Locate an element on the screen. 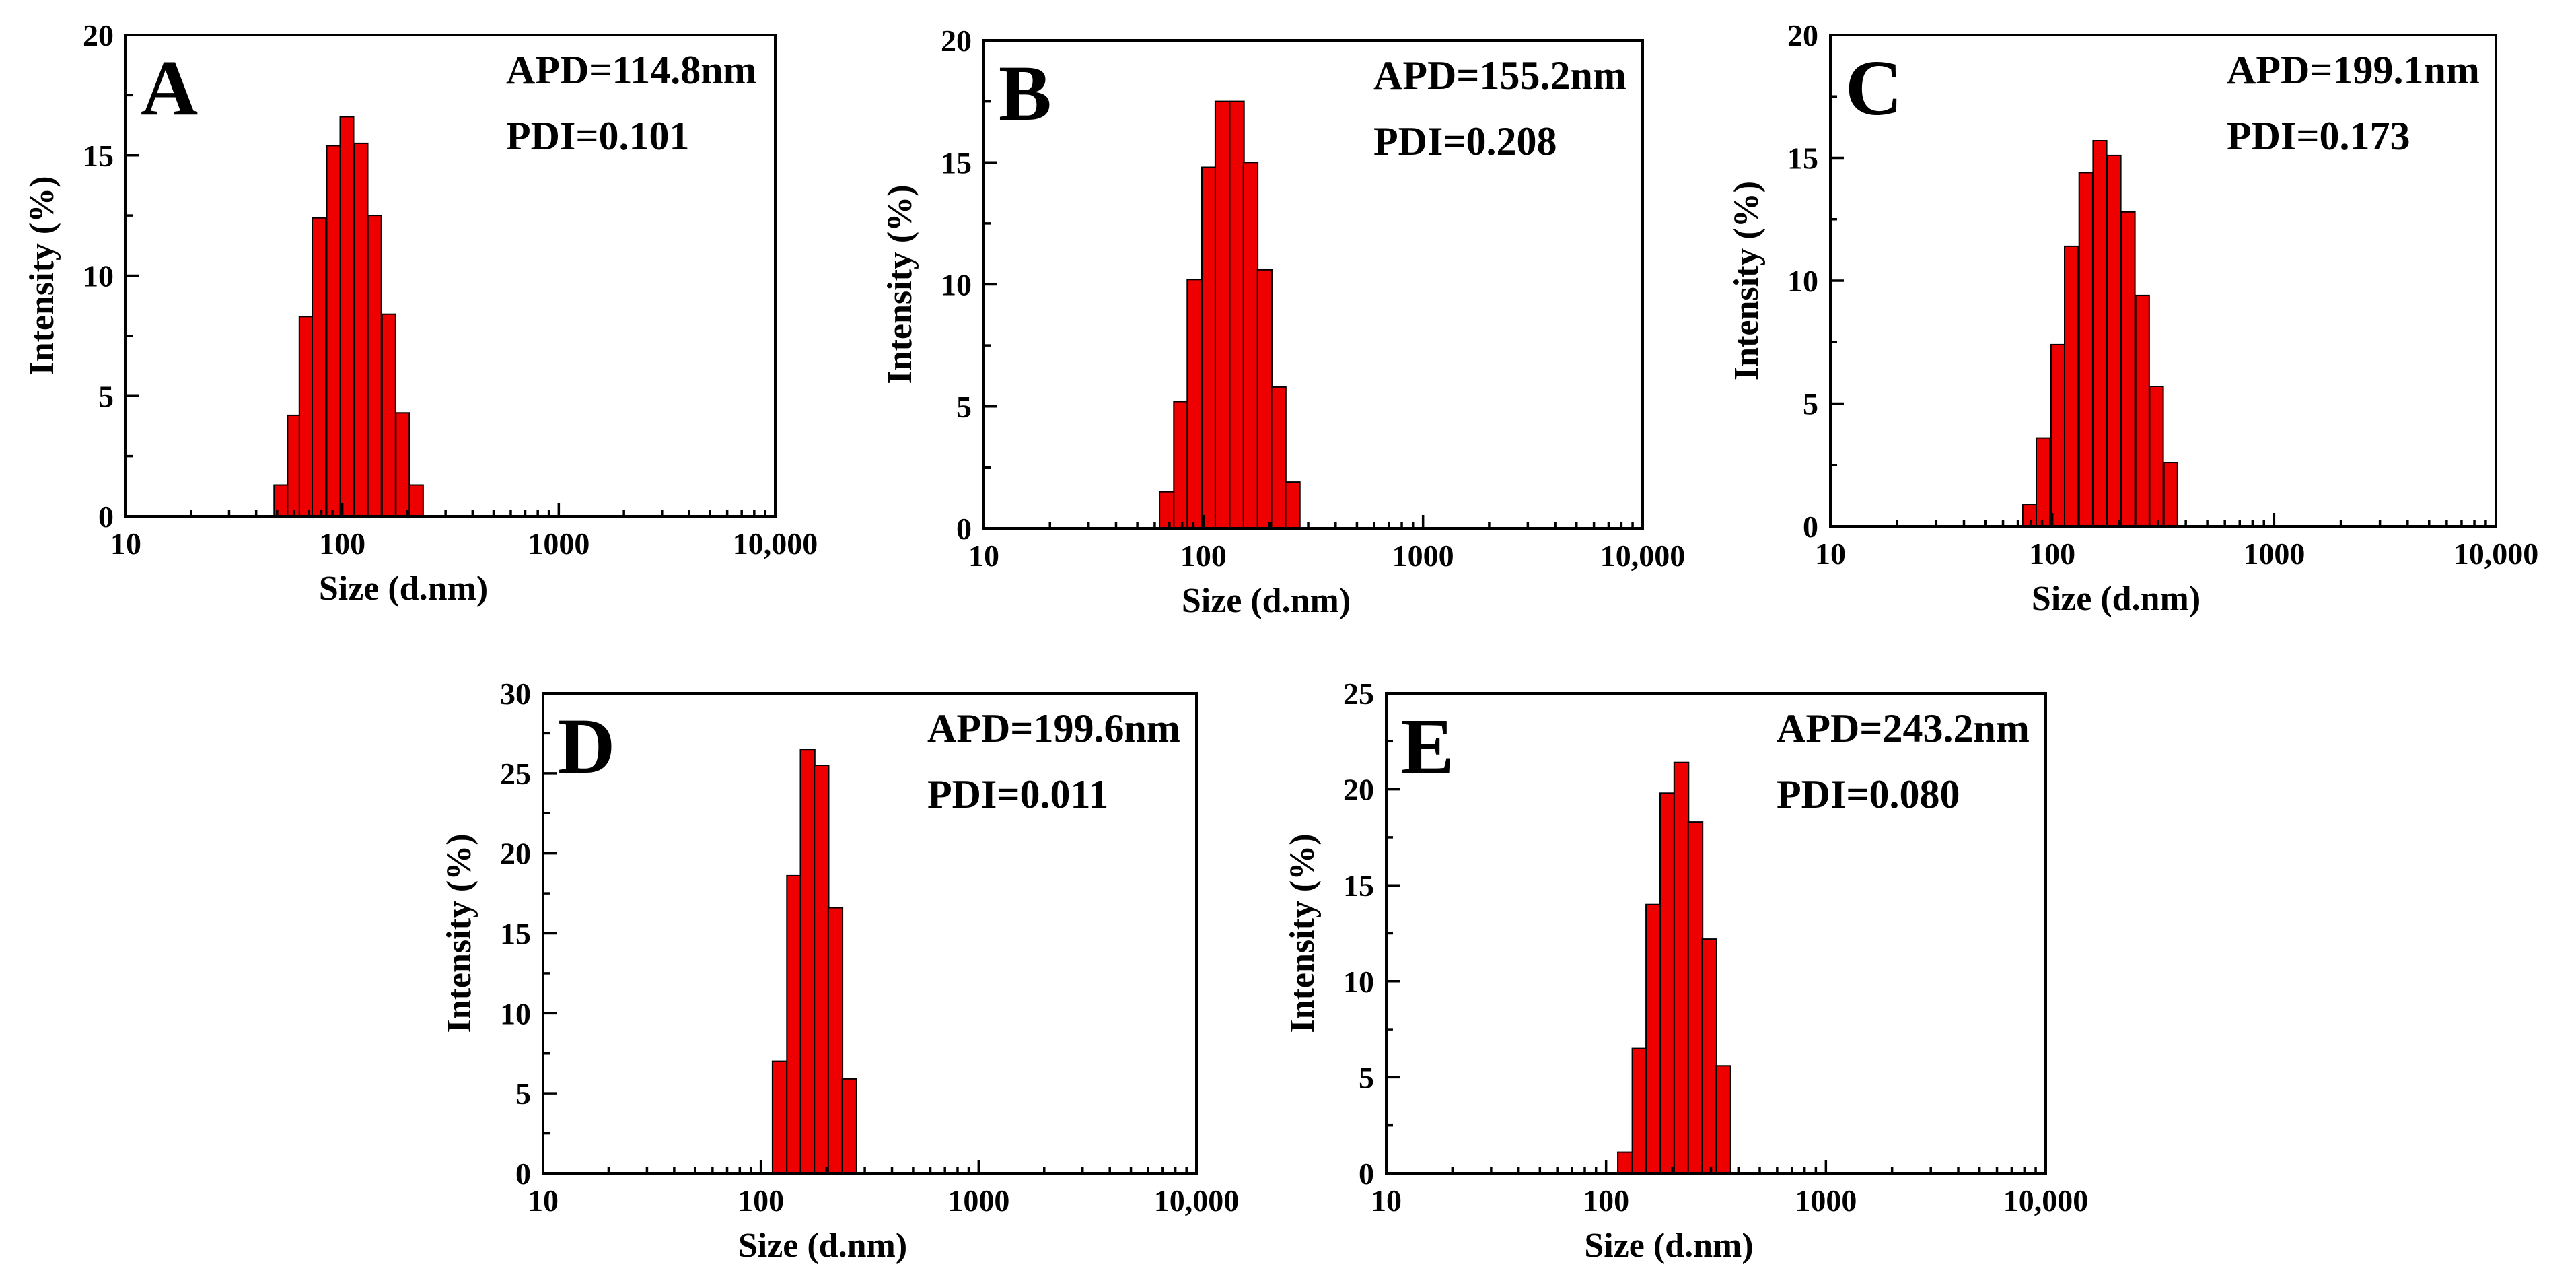 The height and width of the screenshot is (1283, 2576). apd-annotation: APD=155.2nm is located at coordinates (1499, 75).